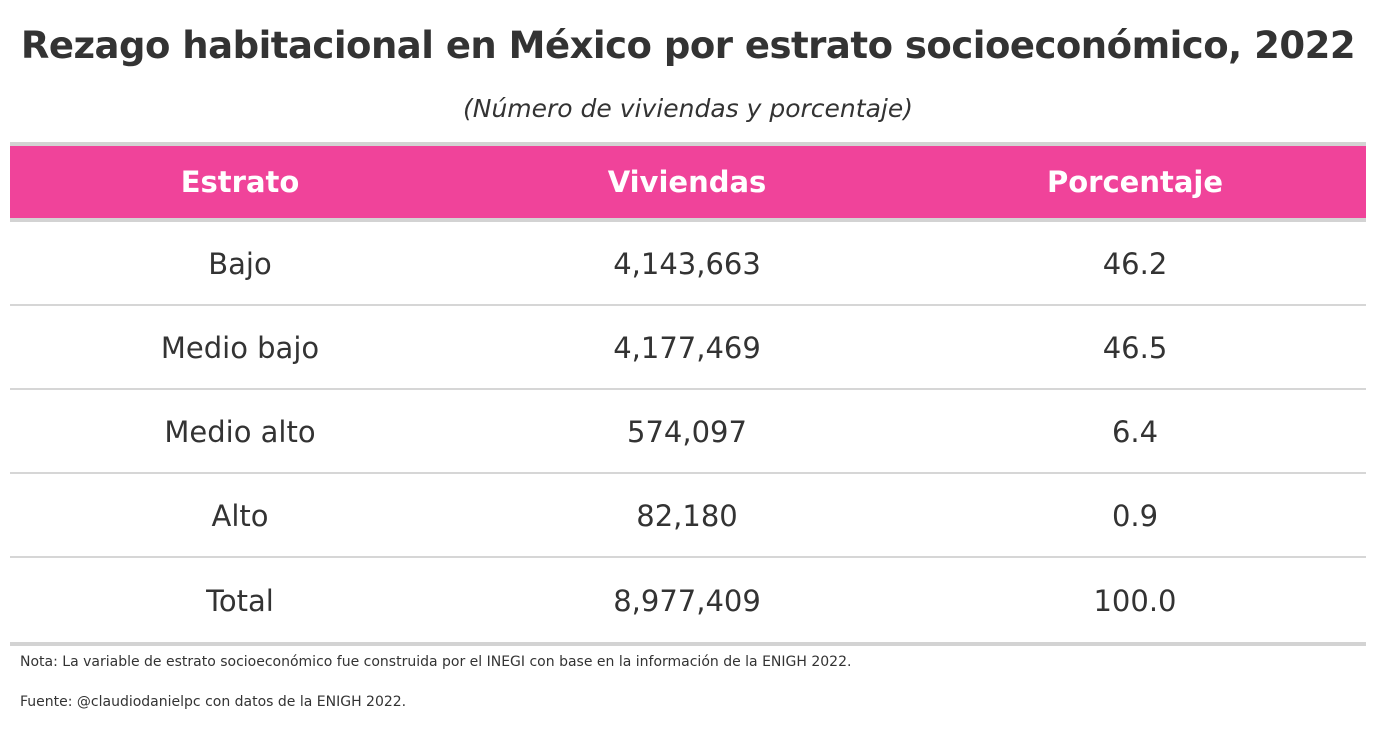  I want to click on table-top-divider, so click(688, 144).